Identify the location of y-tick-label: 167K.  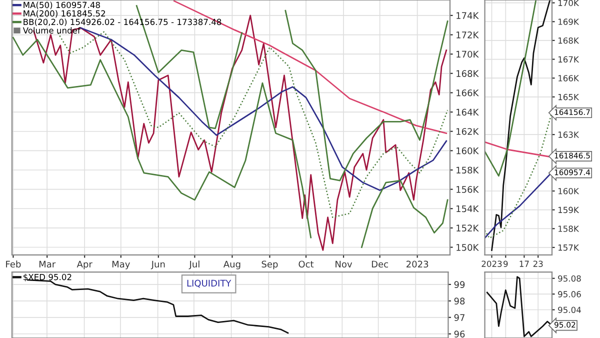
(569, 59).